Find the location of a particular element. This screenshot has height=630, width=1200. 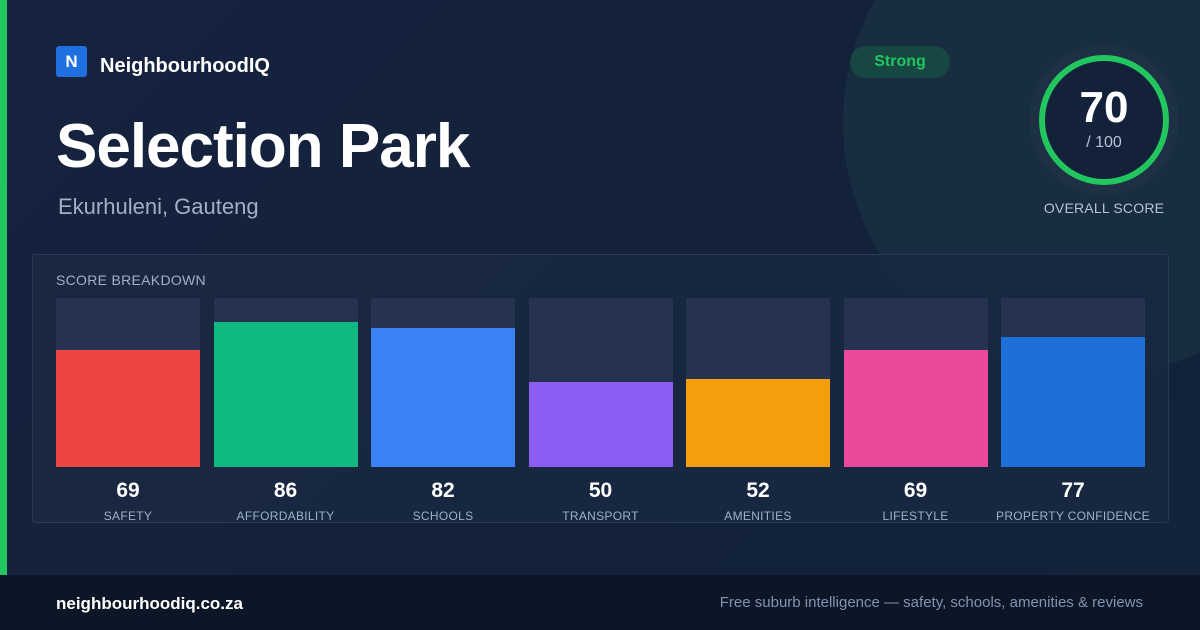

breakdown-item: 52 AMENITIES is located at coordinates (758, 410).